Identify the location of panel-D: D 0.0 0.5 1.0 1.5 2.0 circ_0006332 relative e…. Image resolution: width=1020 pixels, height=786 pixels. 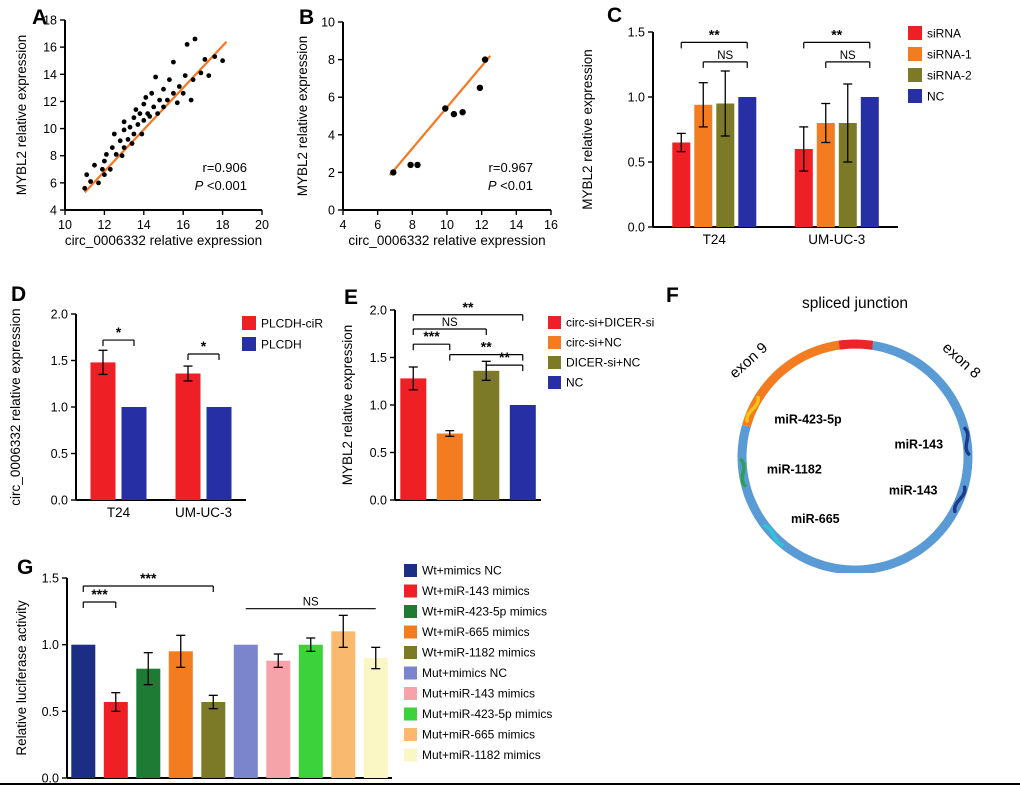
(172, 408).